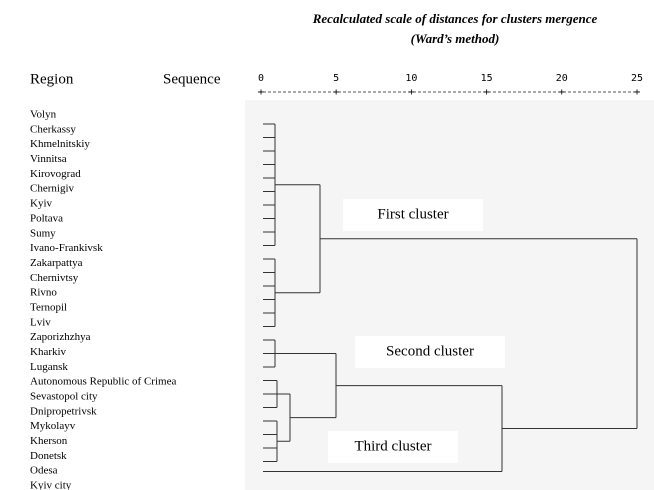 This screenshot has height=490, width=654. I want to click on region-label: Kharkiv, so click(48, 352).